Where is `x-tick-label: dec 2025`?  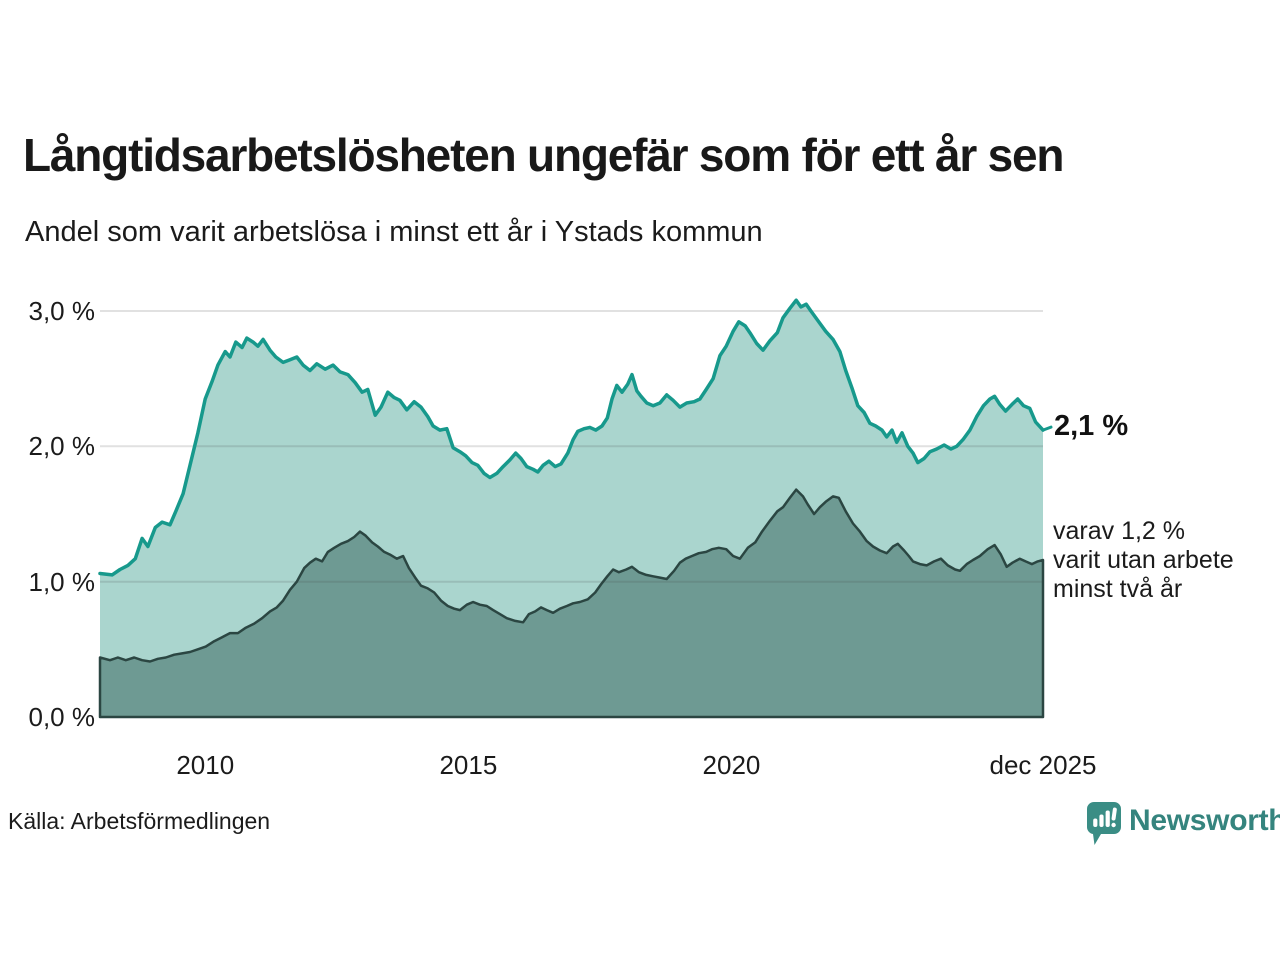
x-tick-label: dec 2025 is located at coordinates (1043, 765).